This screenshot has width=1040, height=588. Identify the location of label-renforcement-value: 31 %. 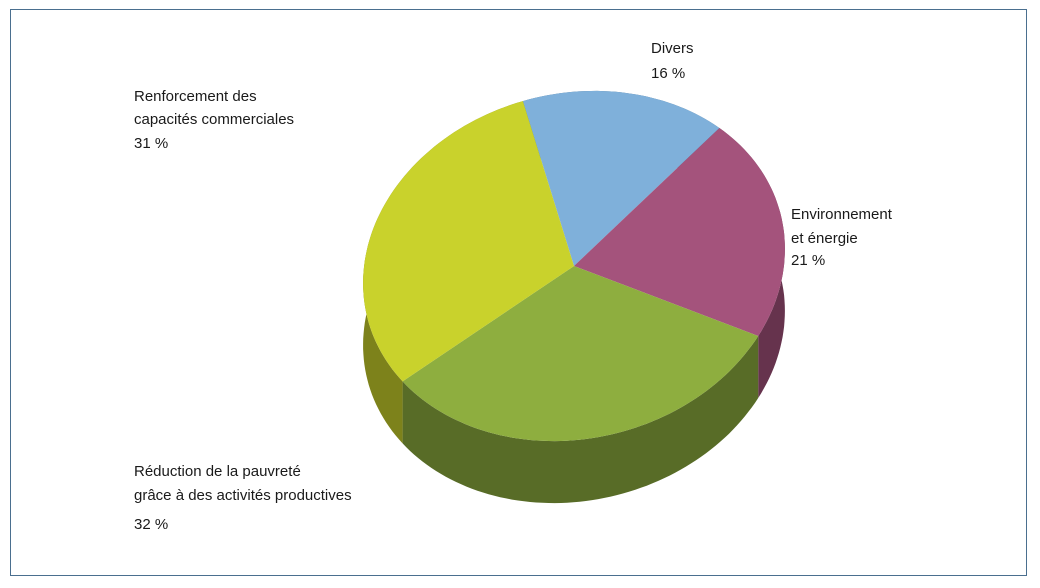
(151, 143).